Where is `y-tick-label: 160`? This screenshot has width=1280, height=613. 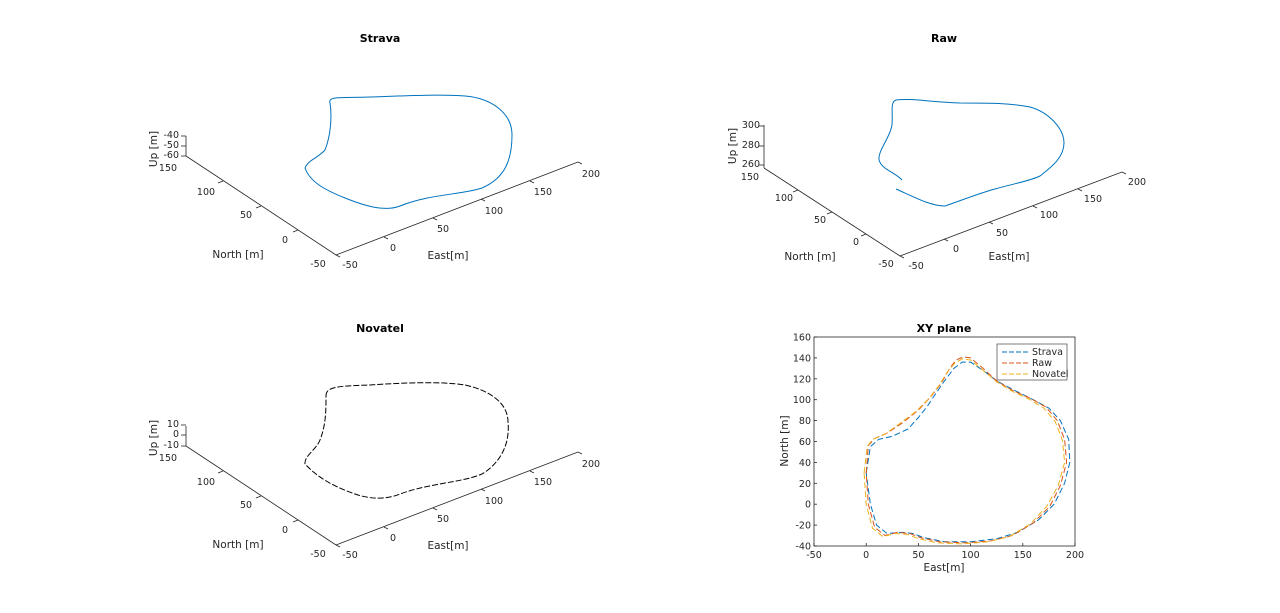
y-tick-label: 160 is located at coordinates (802, 338).